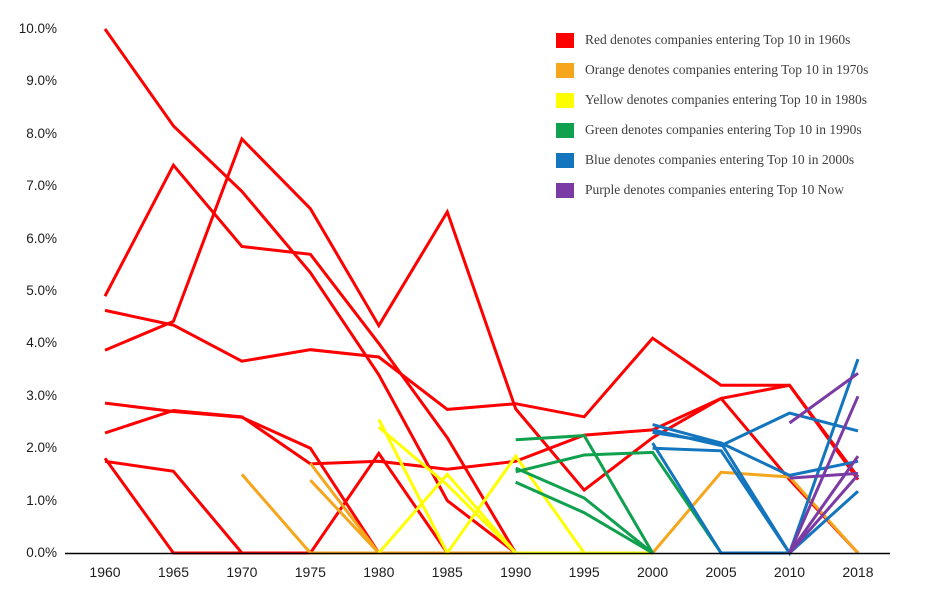  Describe the element at coordinates (447, 572) in the screenshot. I see `x-tick-label: 1985` at that location.